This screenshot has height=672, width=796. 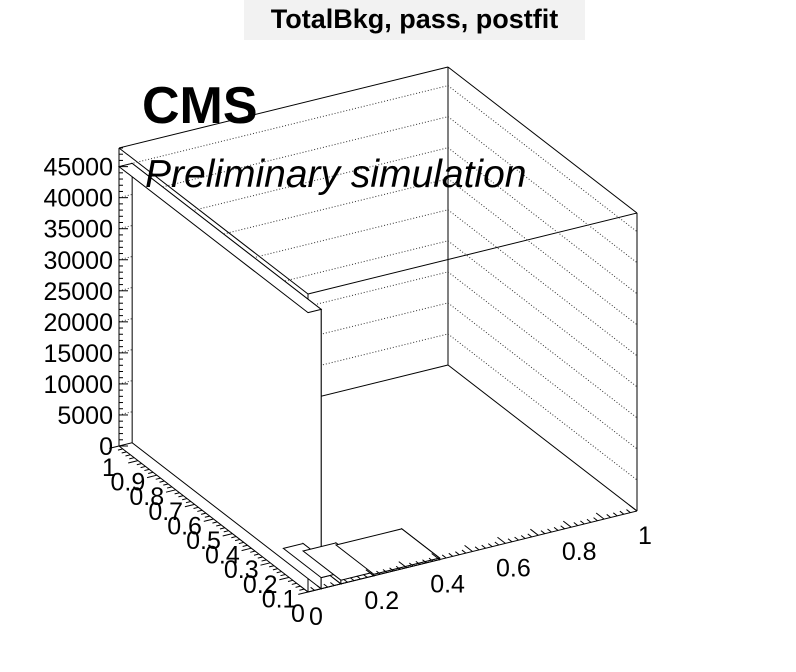 What do you see at coordinates (203, 541) in the screenshot?
I see `y-tick-label: 0.5` at bounding box center [203, 541].